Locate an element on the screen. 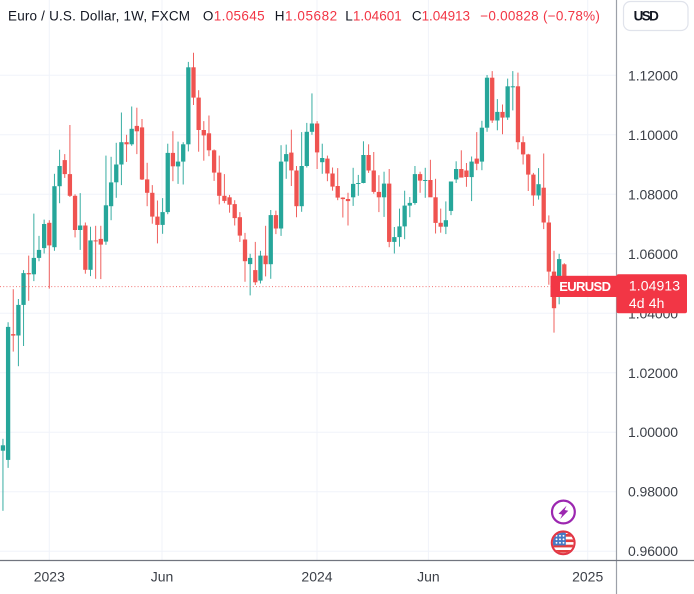 The image size is (694, 594). svg-text: 1.08000 is located at coordinates (653, 194).